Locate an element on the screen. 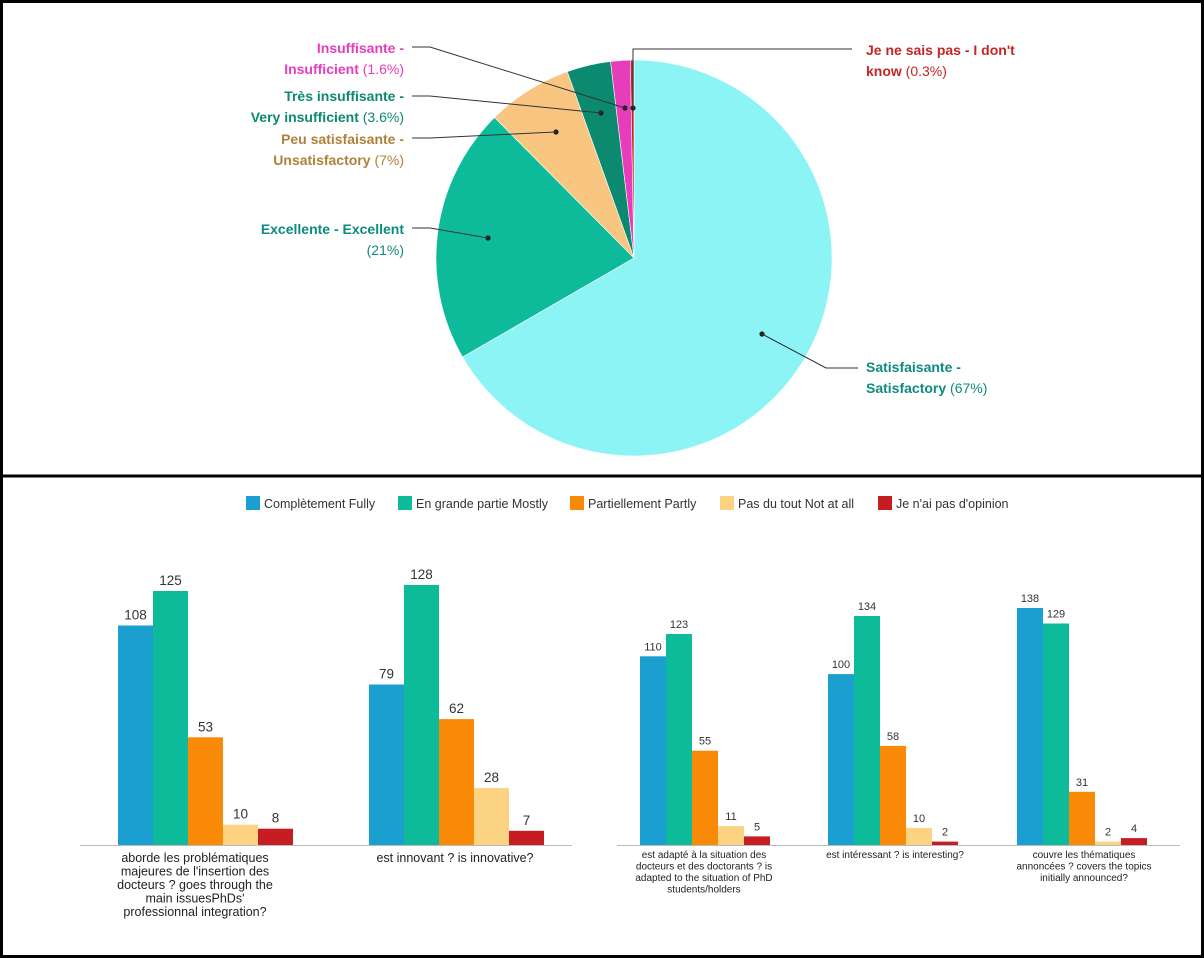  legend-item: Je n'ai pas d'opinion is located at coordinates (943, 503).